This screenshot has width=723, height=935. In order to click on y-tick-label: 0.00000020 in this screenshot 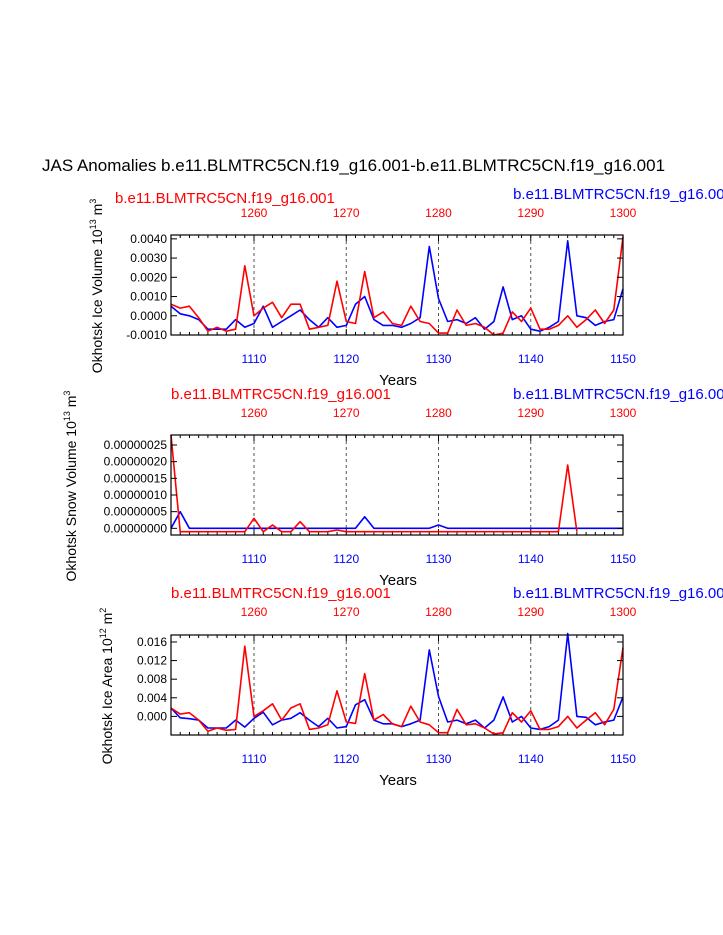, I will do `click(136, 462)`.